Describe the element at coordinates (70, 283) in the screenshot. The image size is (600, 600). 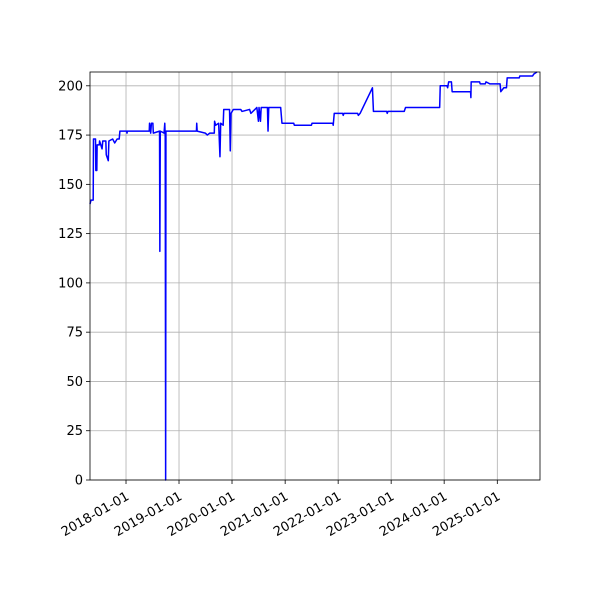
I see `y-tick-label: 100` at that location.